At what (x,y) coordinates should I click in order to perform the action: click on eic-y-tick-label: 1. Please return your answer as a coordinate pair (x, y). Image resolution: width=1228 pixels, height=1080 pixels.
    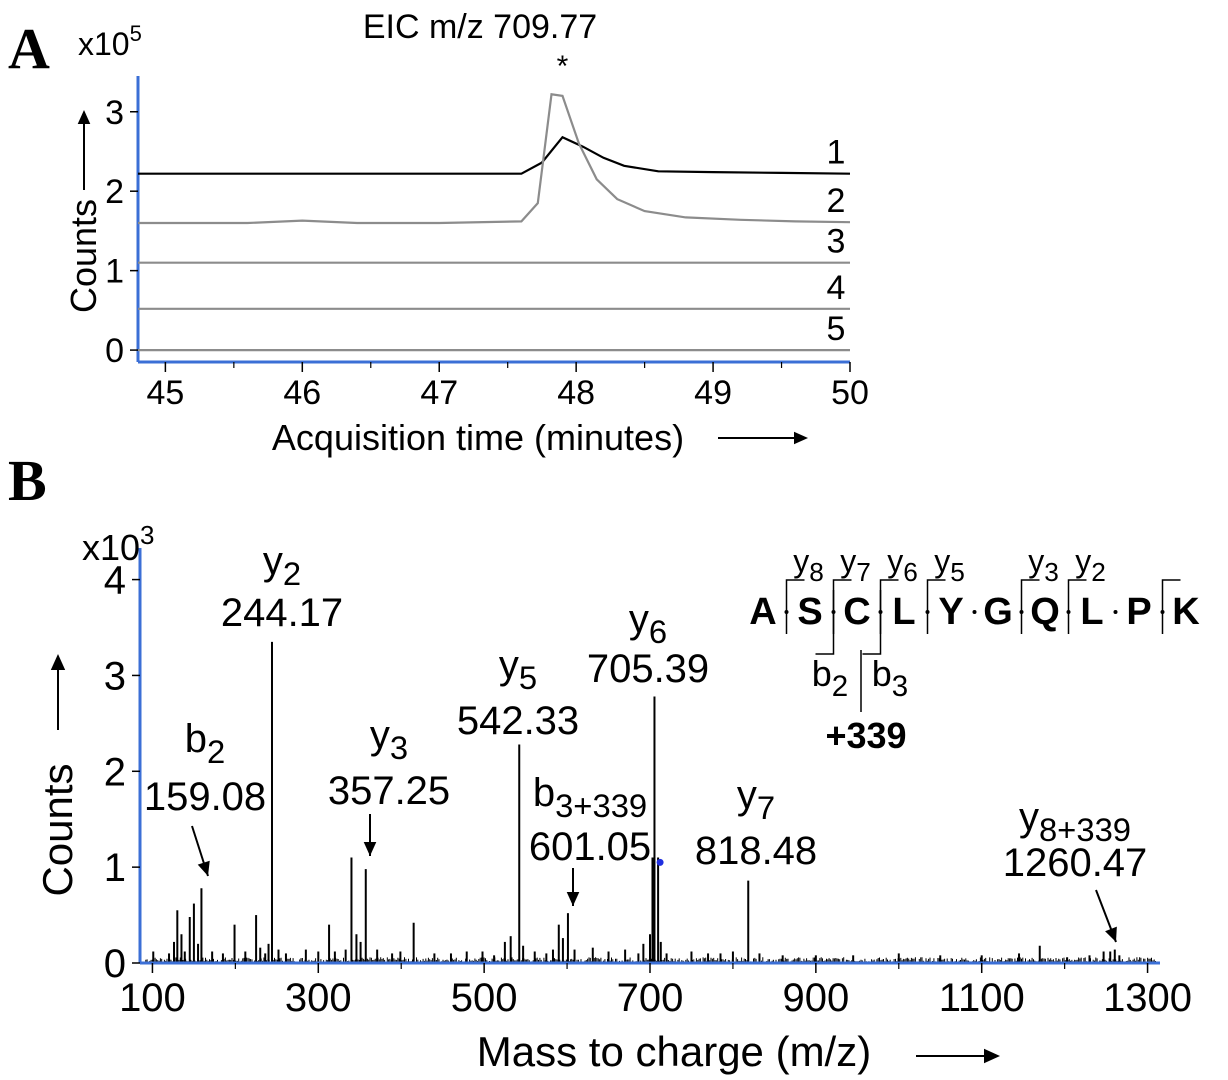
    Looking at the image, I should click on (114, 272).